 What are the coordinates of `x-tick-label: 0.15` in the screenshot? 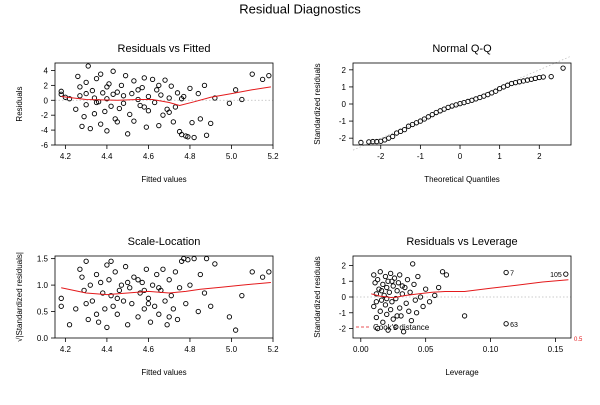 It's located at (556, 349).